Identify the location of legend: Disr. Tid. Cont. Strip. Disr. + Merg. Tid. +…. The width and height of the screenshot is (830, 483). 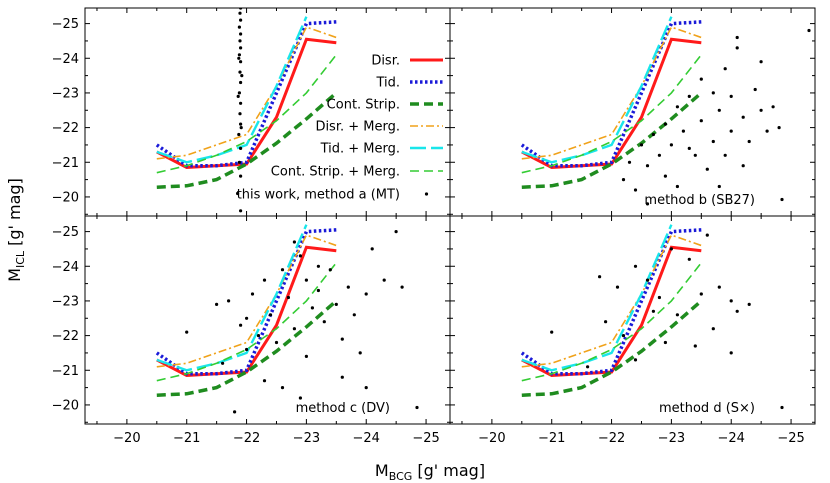
(340, 128).